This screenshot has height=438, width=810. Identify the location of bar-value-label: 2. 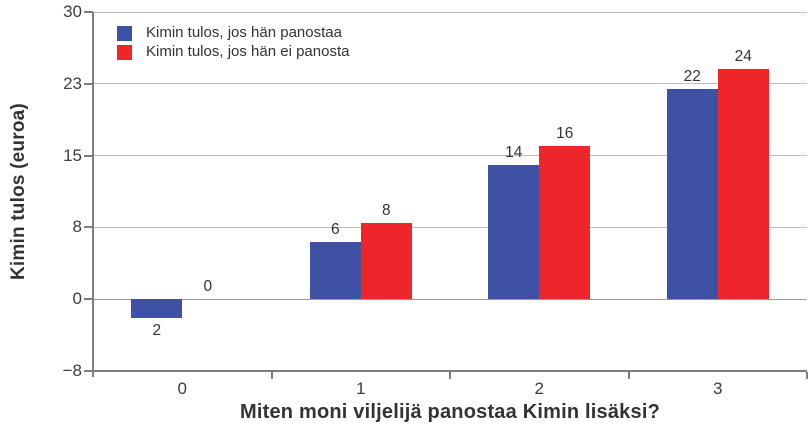
(157, 331).